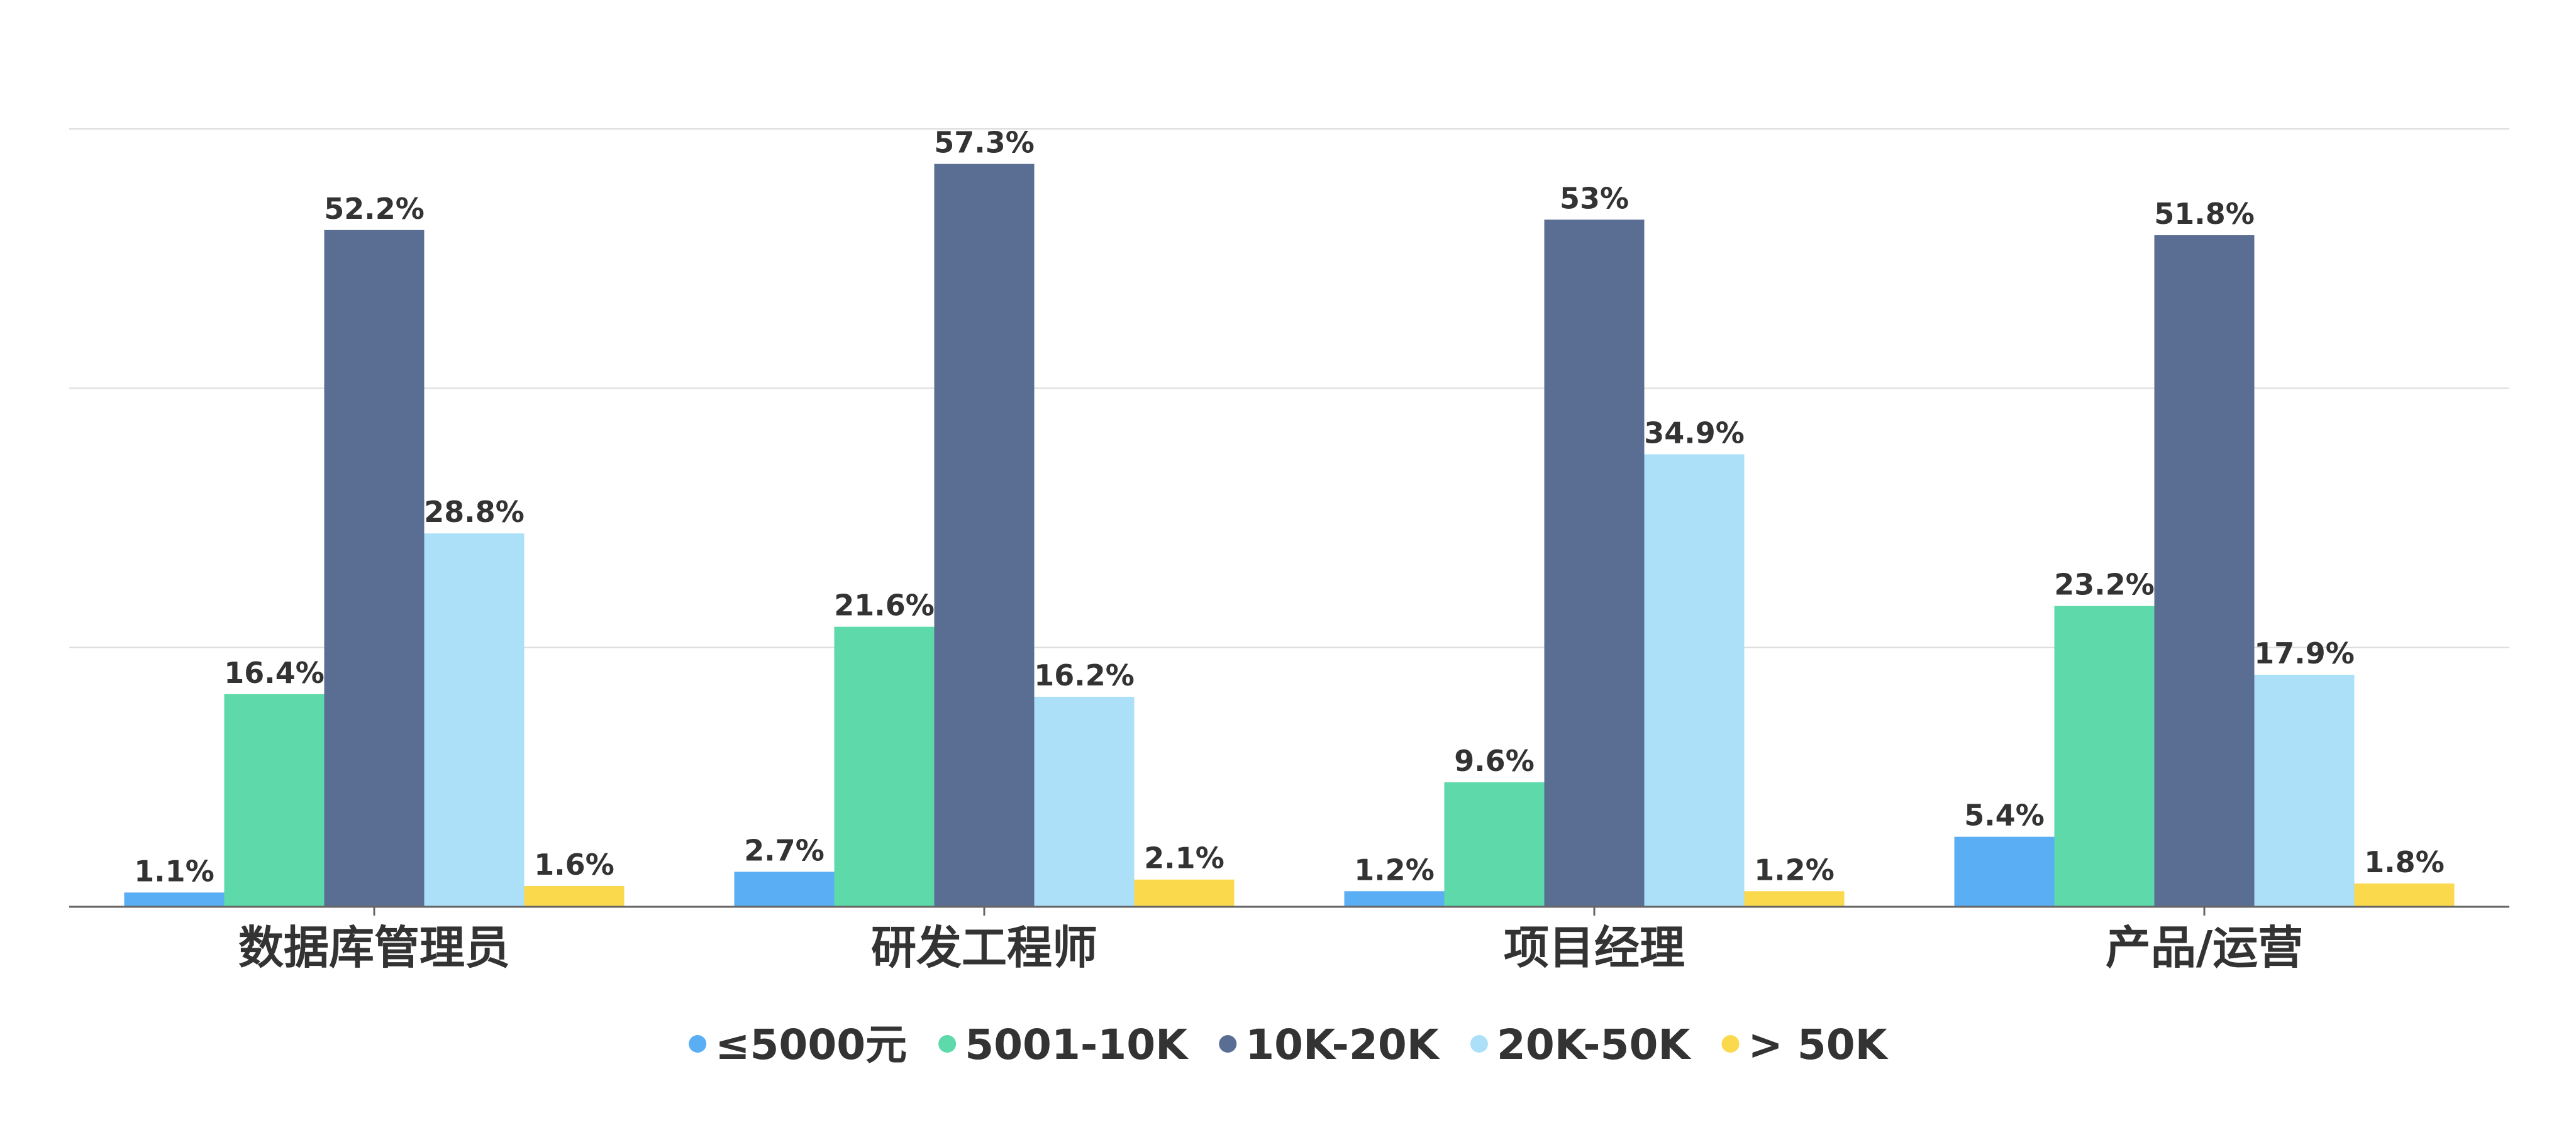 This screenshot has width=2576, height=1147. What do you see at coordinates (2404, 862) in the screenshot?
I see `data-label: 1.8%` at bounding box center [2404, 862].